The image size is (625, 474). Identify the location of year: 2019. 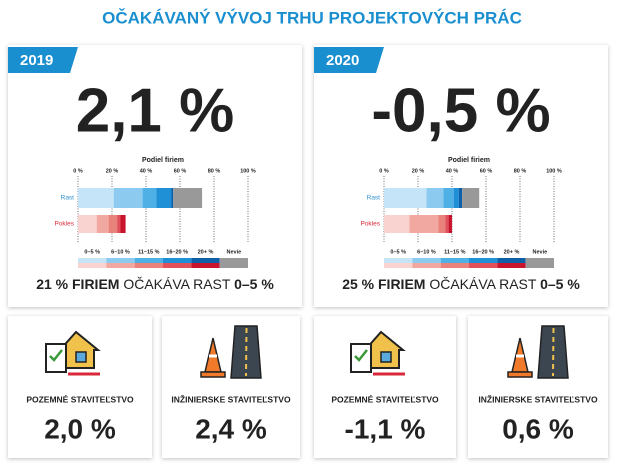
(36, 60).